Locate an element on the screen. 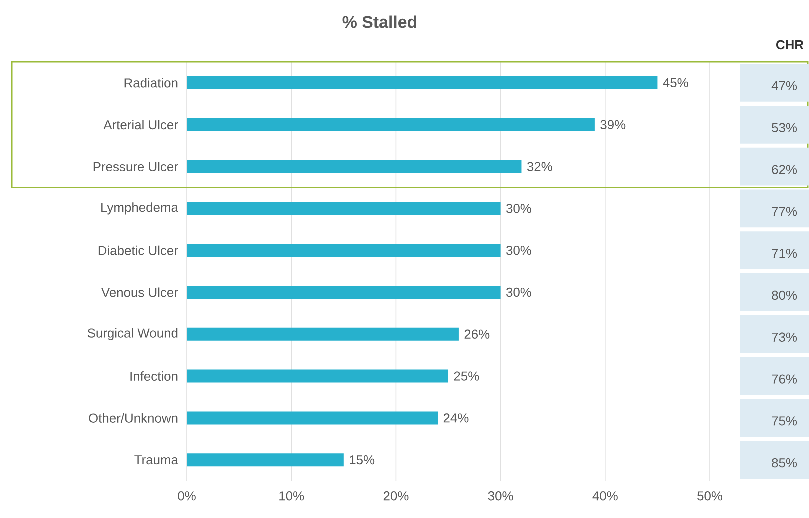  y-tick-label: Other/Unknown is located at coordinates (133, 418).